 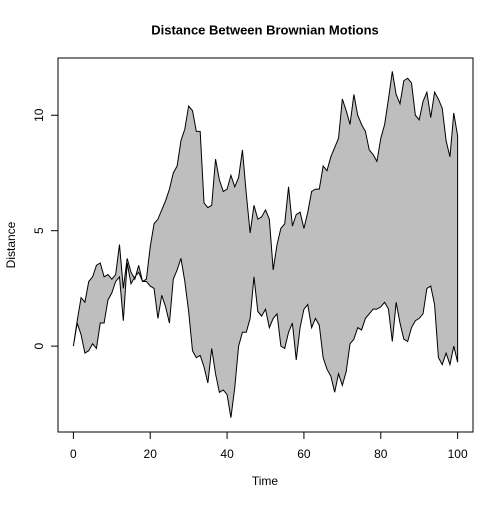 What do you see at coordinates (39, 115) in the screenshot?
I see `y-tick-label: 10` at bounding box center [39, 115].